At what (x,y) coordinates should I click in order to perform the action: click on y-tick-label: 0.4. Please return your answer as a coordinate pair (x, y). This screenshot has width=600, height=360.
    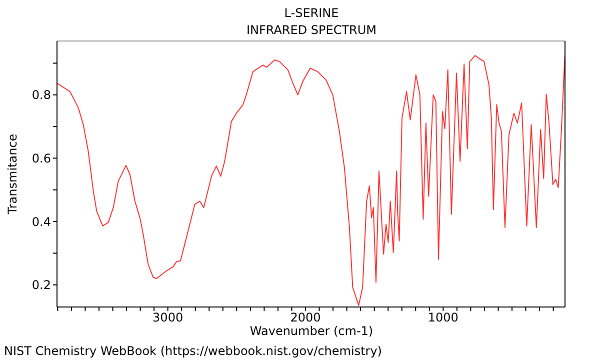
    Looking at the image, I should click on (41, 221).